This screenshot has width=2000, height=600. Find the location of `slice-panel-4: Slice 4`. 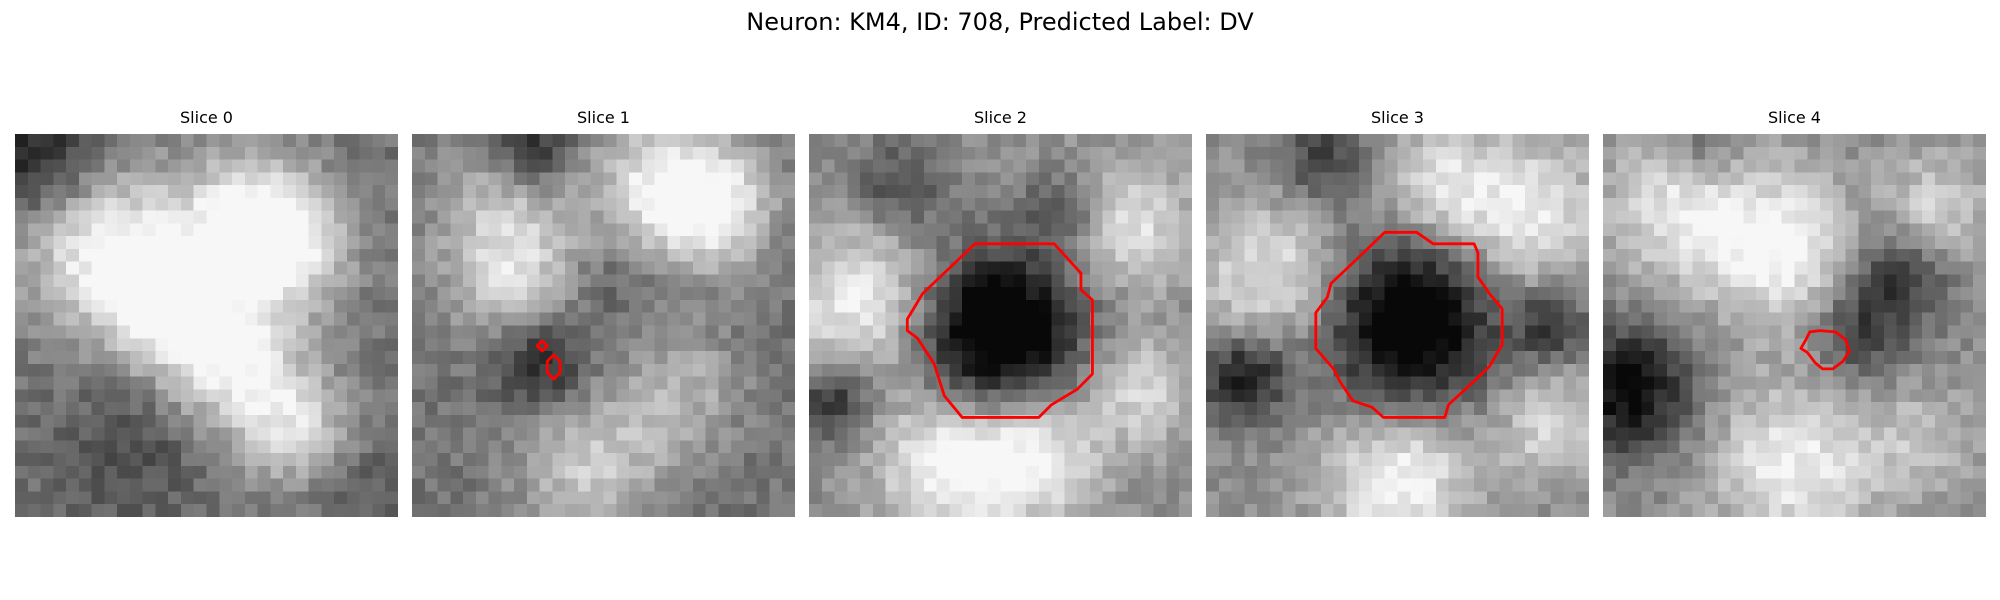

slice-panel-4: Slice 4 is located at coordinates (1794, 313).